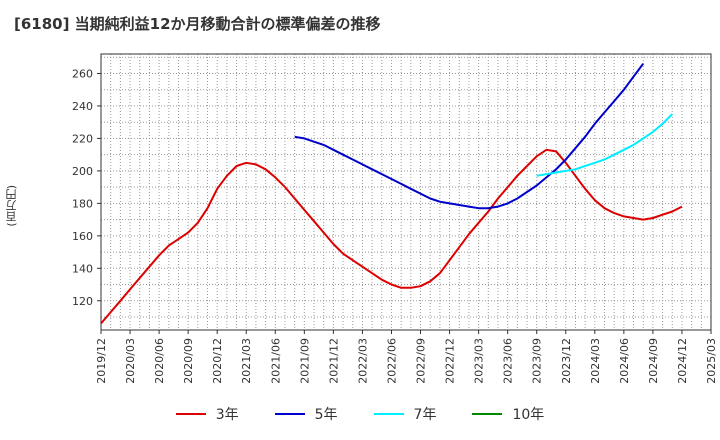 The image size is (720, 440). Describe the element at coordinates (508, 361) in the screenshot. I see `x-tick-label: 2023/06` at that location.